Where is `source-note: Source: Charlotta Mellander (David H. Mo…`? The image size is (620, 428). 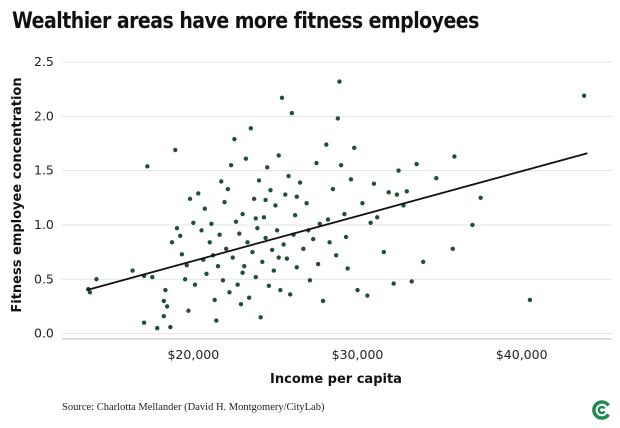 source-note: Source: Charlotta Mellander (David H. Mo… is located at coordinates (193, 407).